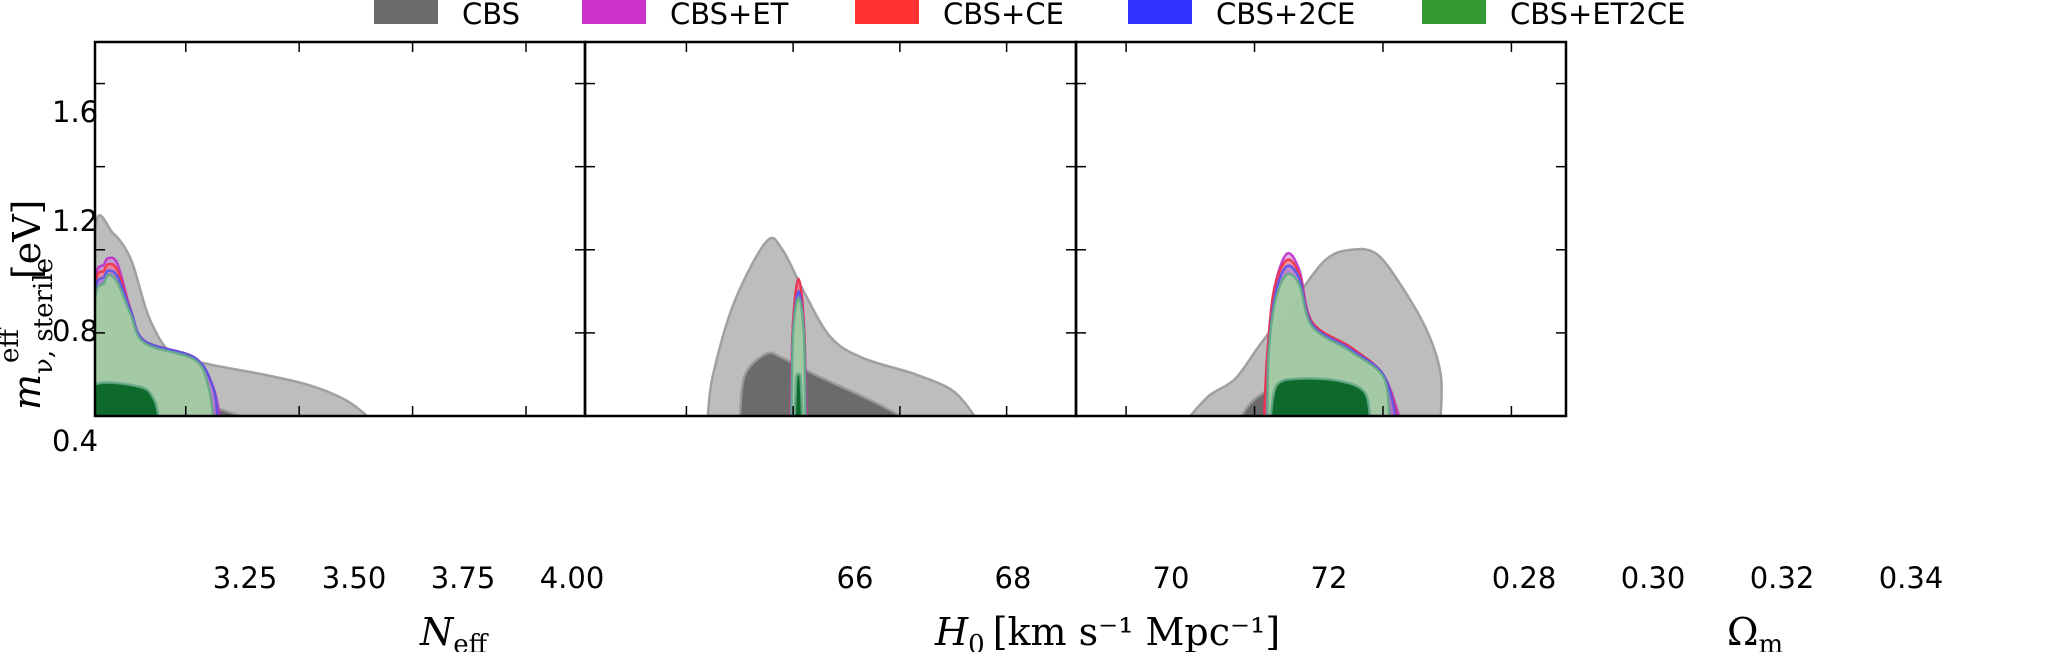  I want to click on x-tick-labels-panel-3: 0.28 0.30 0.32 0.34, so click(1718, 578).